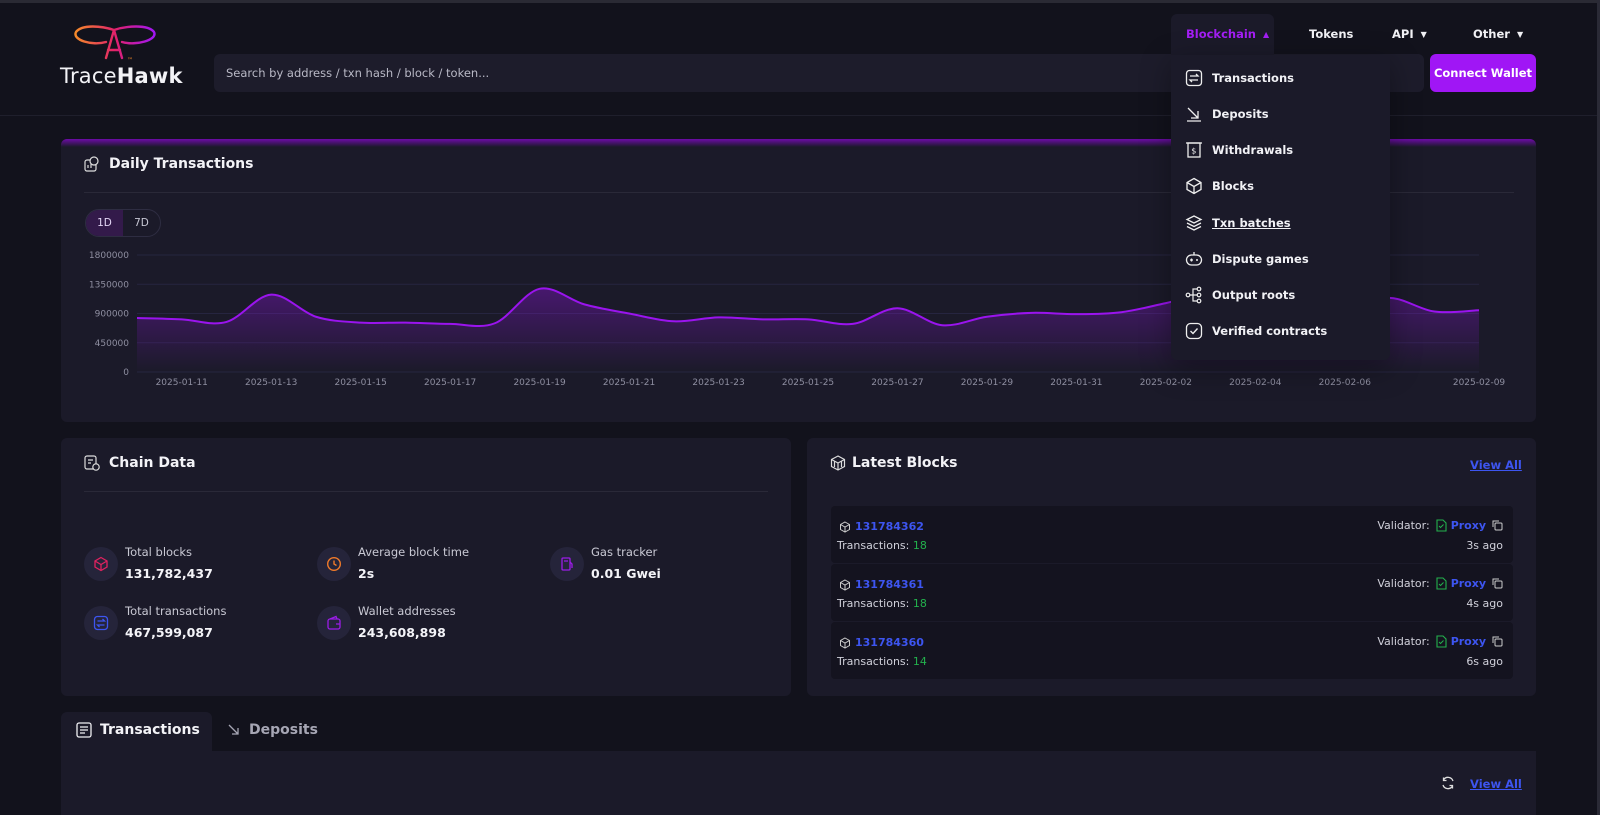 The image size is (1600, 815). I want to click on nav-api-label: API, so click(1403, 34).